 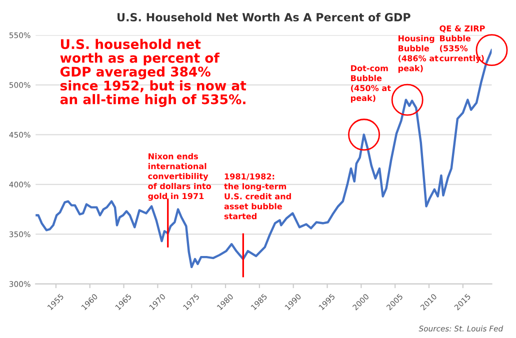 What do you see at coordinates (371, 84) in the screenshot?
I see `annotation: Dot-com Bubble (450% at peak)` at bounding box center [371, 84].